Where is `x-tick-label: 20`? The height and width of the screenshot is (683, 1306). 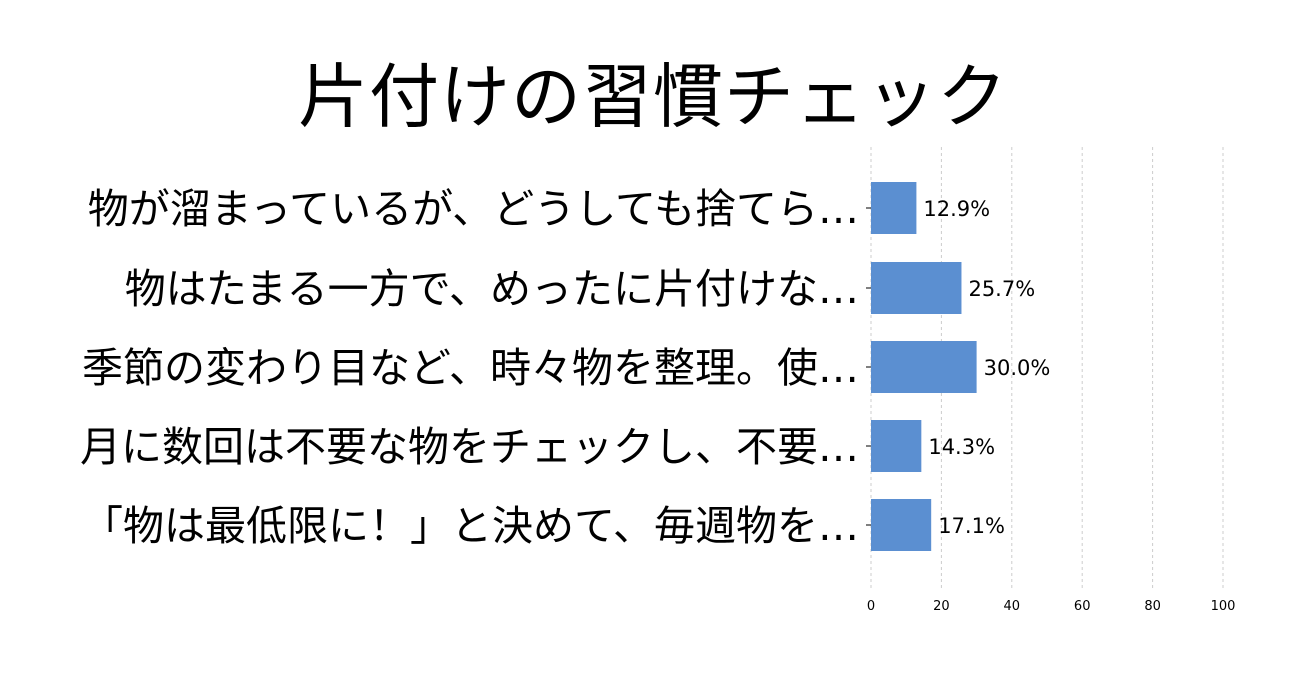
x-tick-label: 20 is located at coordinates (941, 606).